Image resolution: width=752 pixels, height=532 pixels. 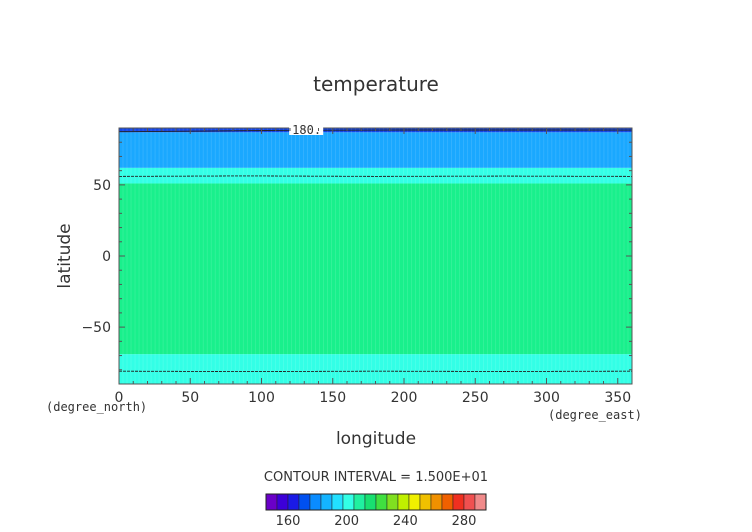 What do you see at coordinates (96, 328) in the screenshot?
I see `y-tick-label: −50` at bounding box center [96, 328].